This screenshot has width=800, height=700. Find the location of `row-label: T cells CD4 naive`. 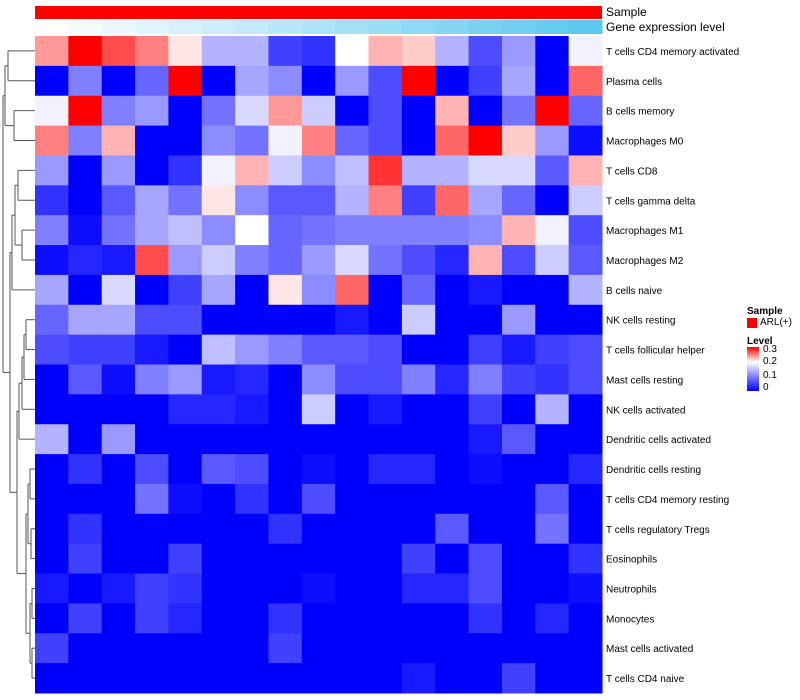

row-label: T cells CD4 naive is located at coordinates (645, 679).